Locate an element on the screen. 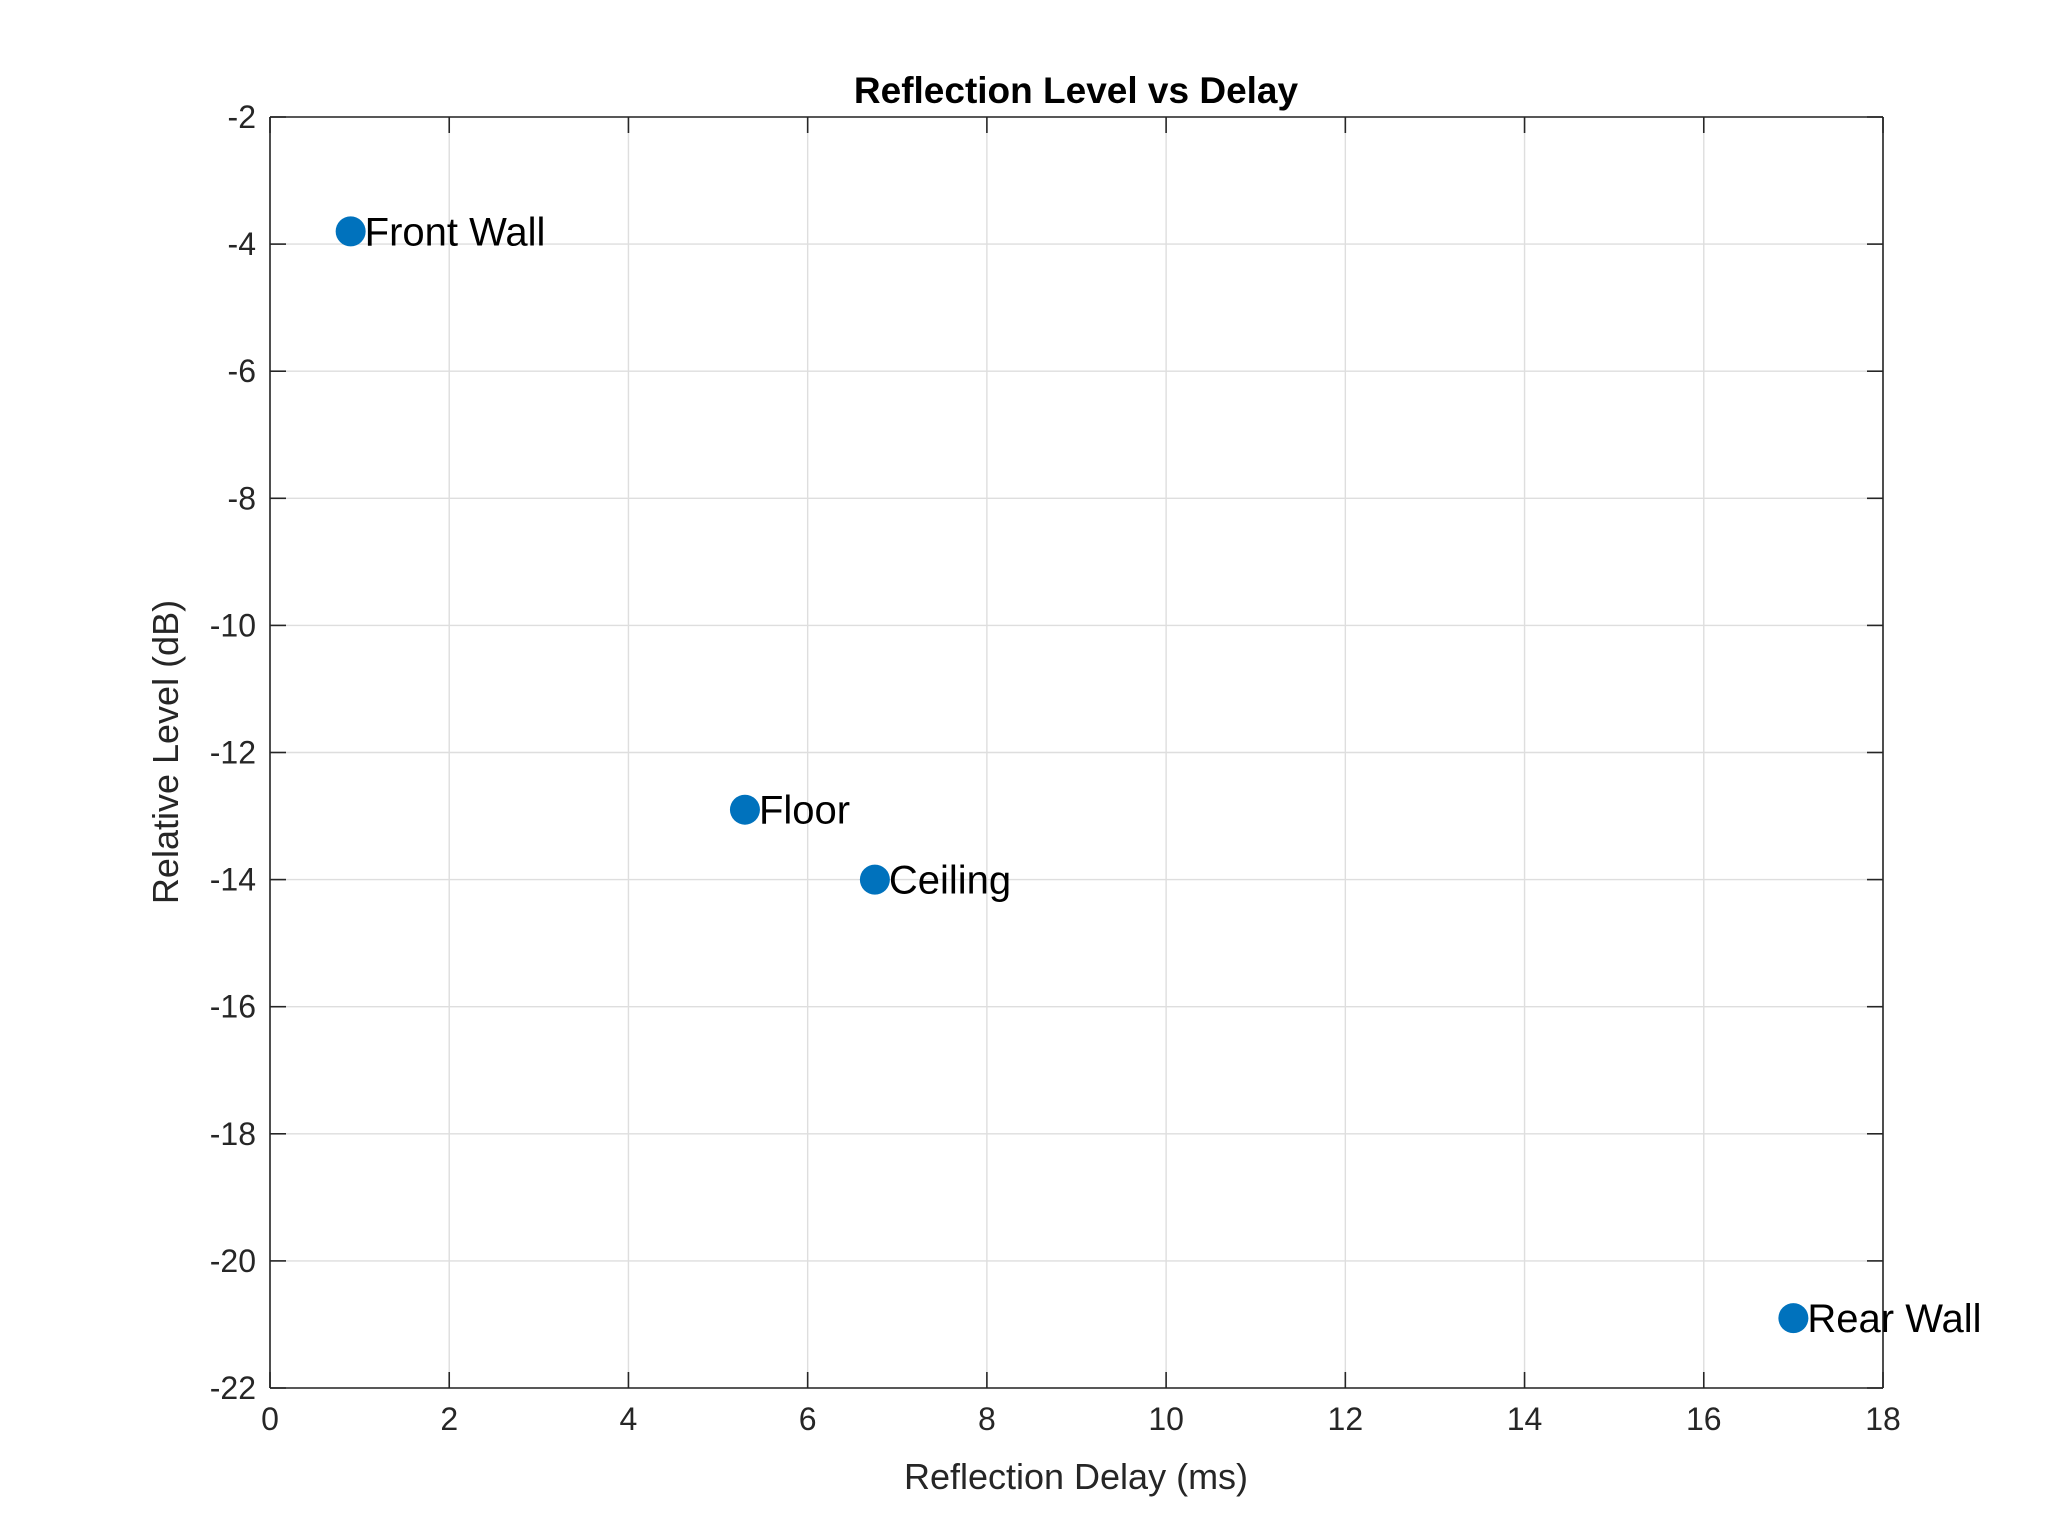  y-axis-title: Relative Level (dB) is located at coordinates (165, 752).